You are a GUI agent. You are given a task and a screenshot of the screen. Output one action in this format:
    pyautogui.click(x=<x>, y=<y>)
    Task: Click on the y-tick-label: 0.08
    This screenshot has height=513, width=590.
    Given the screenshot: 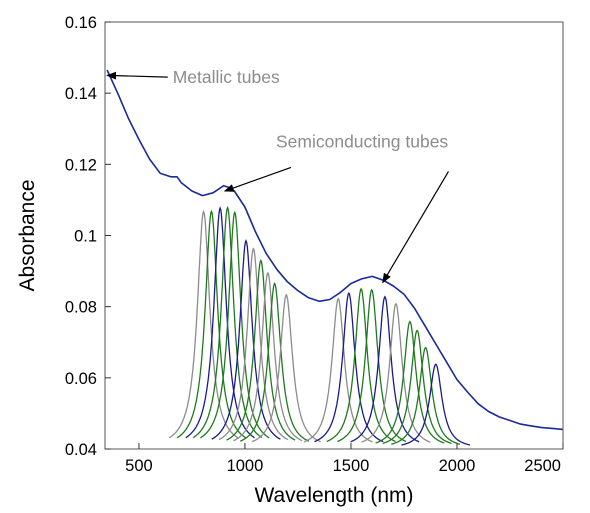 What is the action you would take?
    pyautogui.click(x=81, y=308)
    